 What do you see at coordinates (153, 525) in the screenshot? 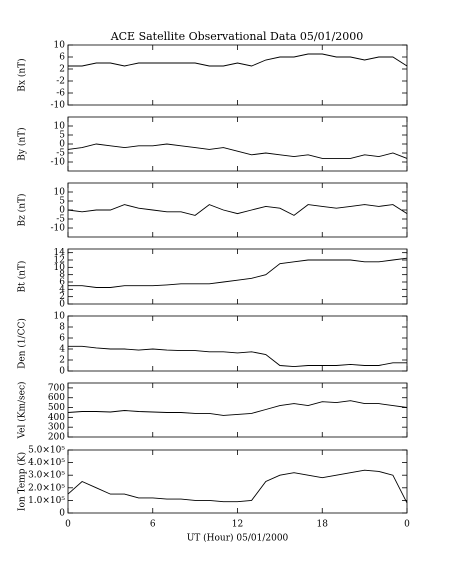
I see `x-tick-label: 6` at bounding box center [153, 525].